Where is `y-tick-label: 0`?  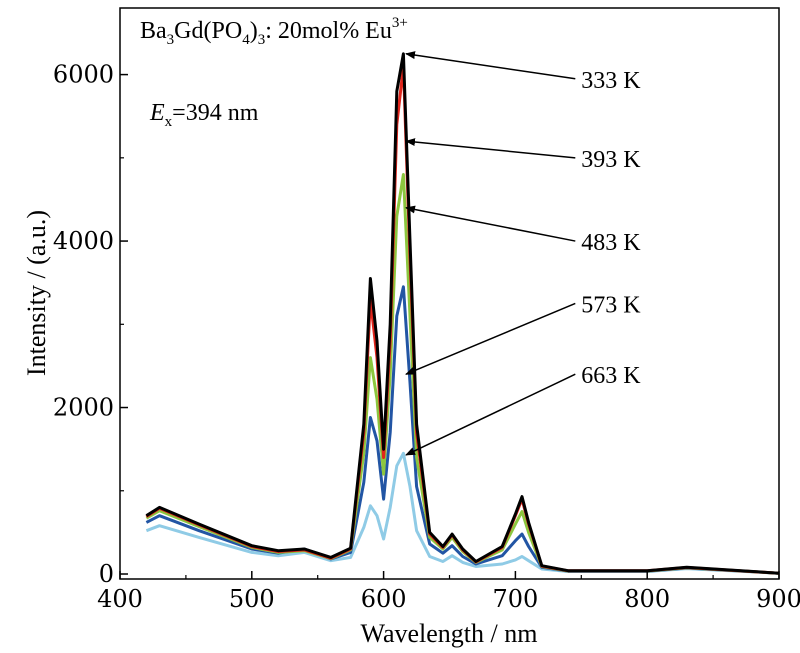 y-tick-label: 0 is located at coordinates (106, 574).